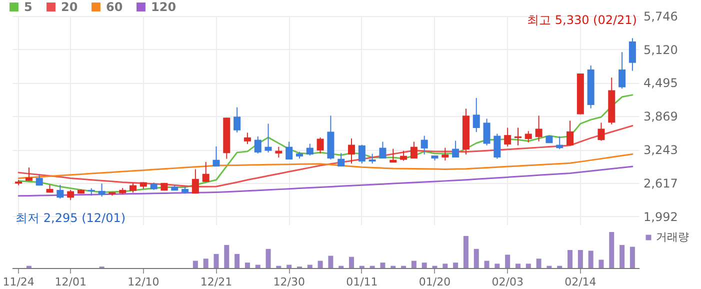 The width and height of the screenshot is (701, 289). I want to click on x-tick-label: 01/20, so click(434, 282).